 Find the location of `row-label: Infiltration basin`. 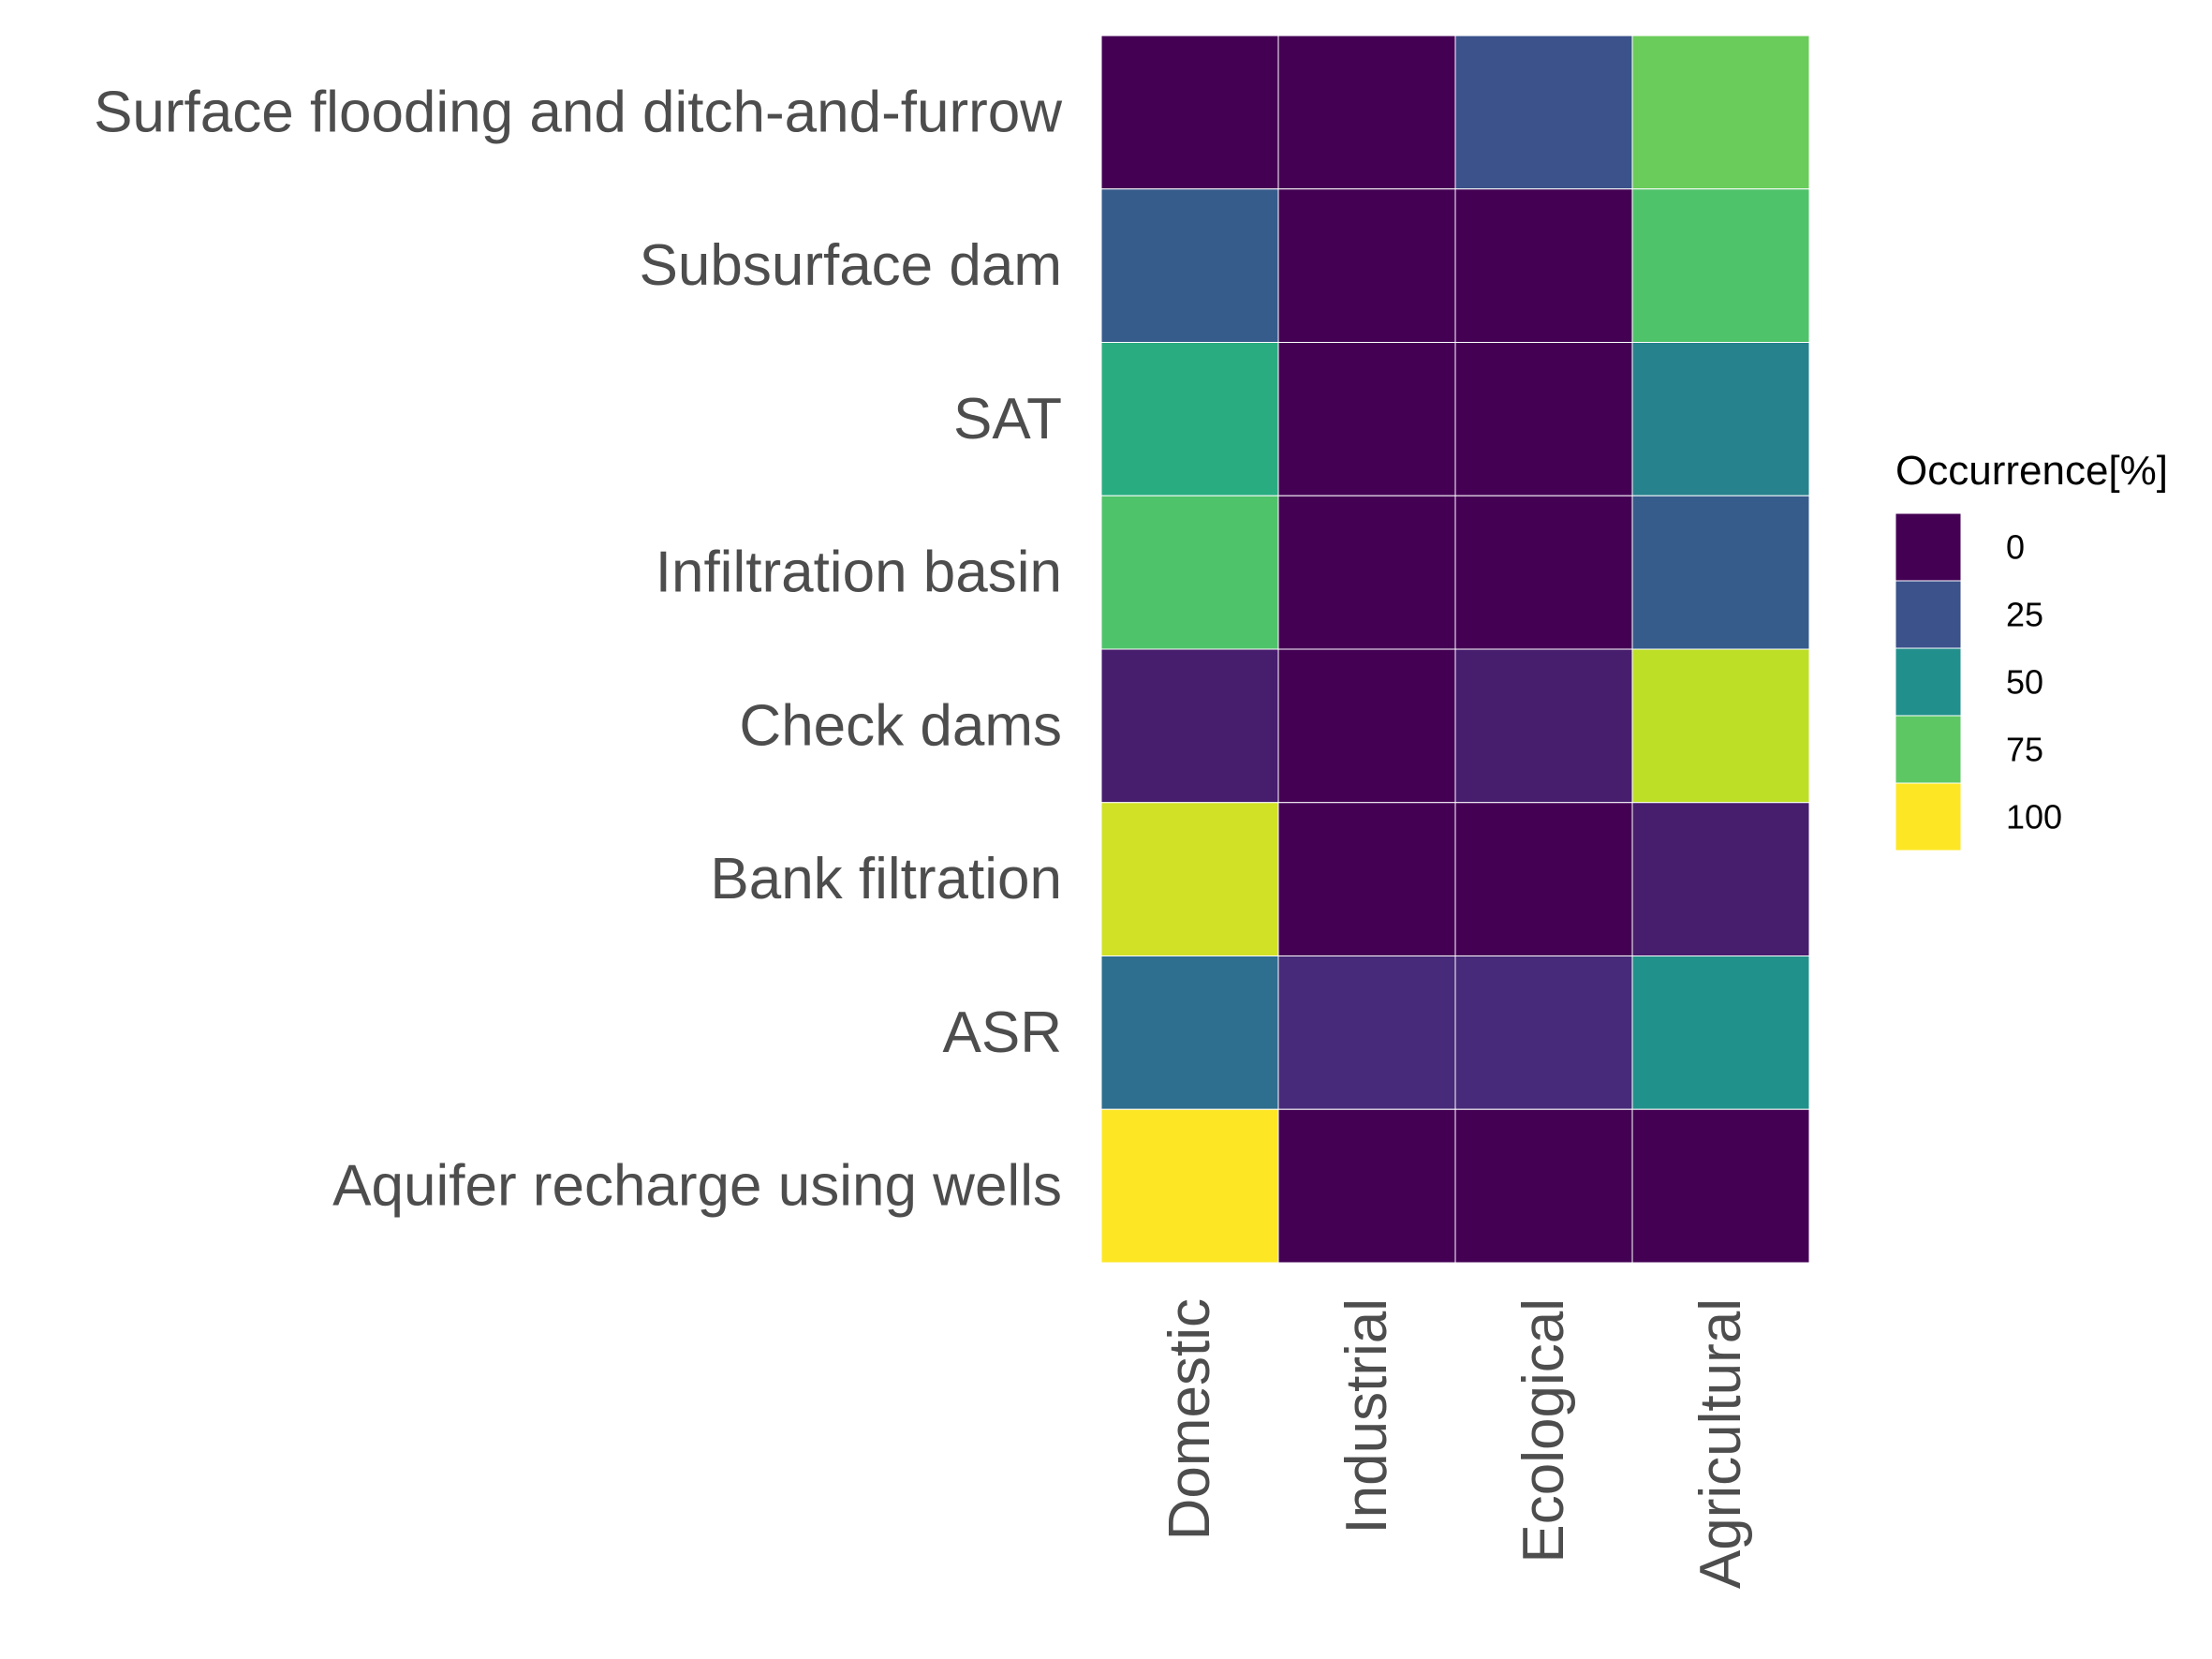

row-label: Infiltration basin is located at coordinates (859, 573).